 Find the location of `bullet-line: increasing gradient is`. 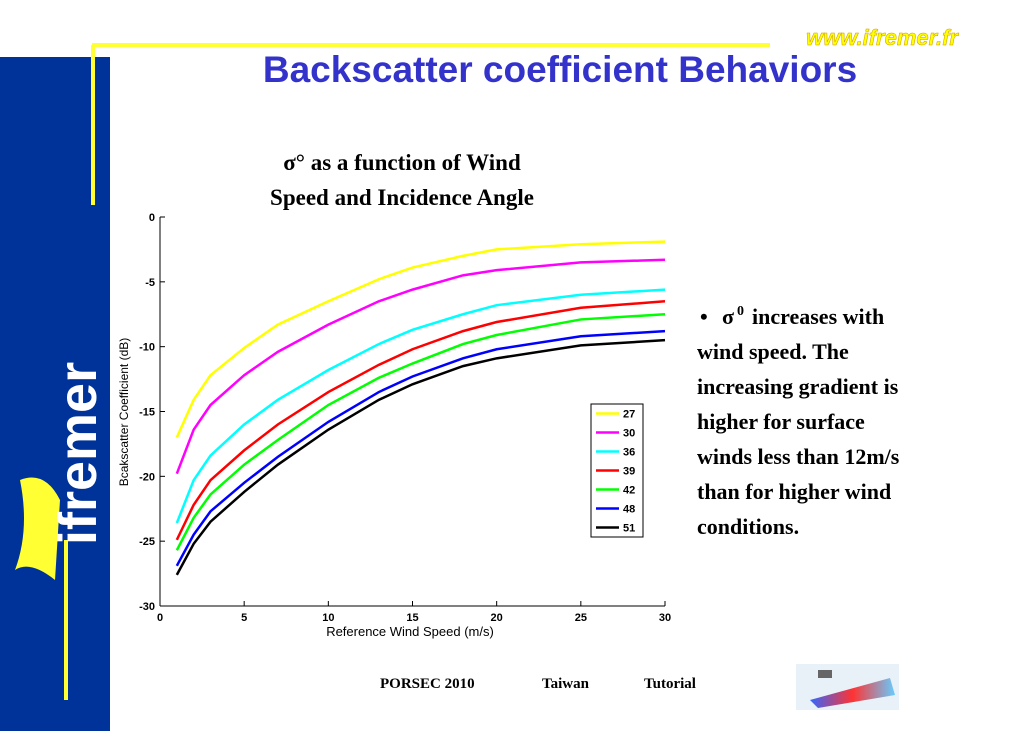

bullet-line: increasing gradient is is located at coordinates (798, 386).